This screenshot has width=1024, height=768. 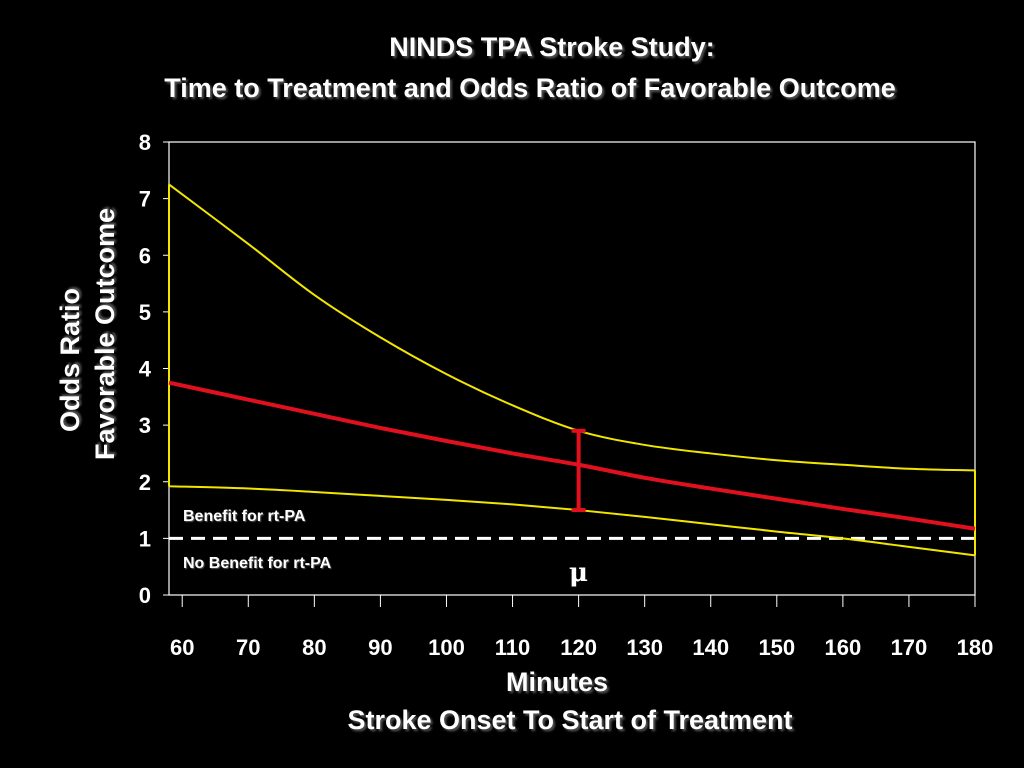 What do you see at coordinates (380, 647) in the screenshot?
I see `x-tick-label: 90` at bounding box center [380, 647].